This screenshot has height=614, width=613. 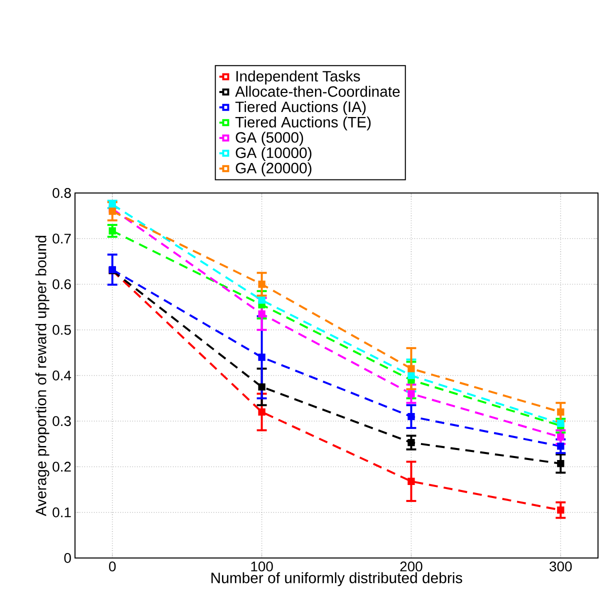 What do you see at coordinates (61, 329) in the screenshot?
I see `y-tick-label: 0.5` at bounding box center [61, 329].